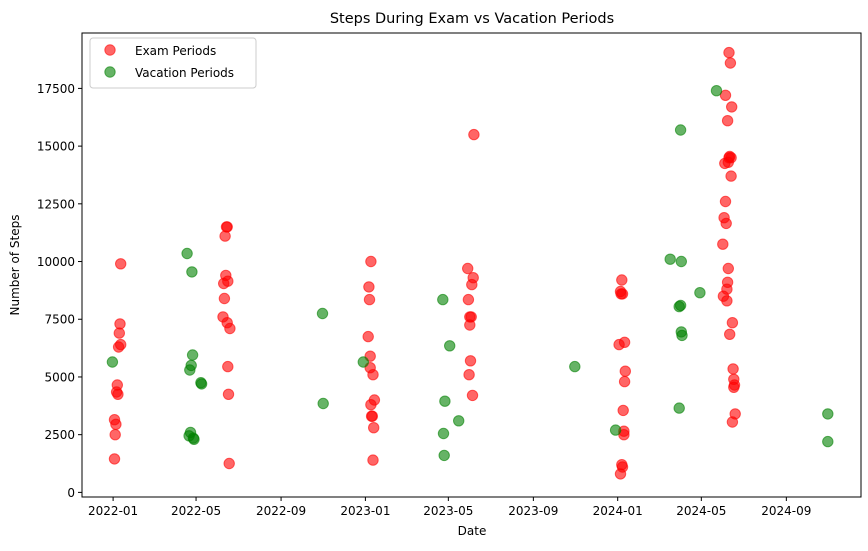 The image size is (868, 551). What do you see at coordinates (472, 19) in the screenshot?
I see `chart-title: Steps During Exam vs Vacation Periods` at bounding box center [472, 19].